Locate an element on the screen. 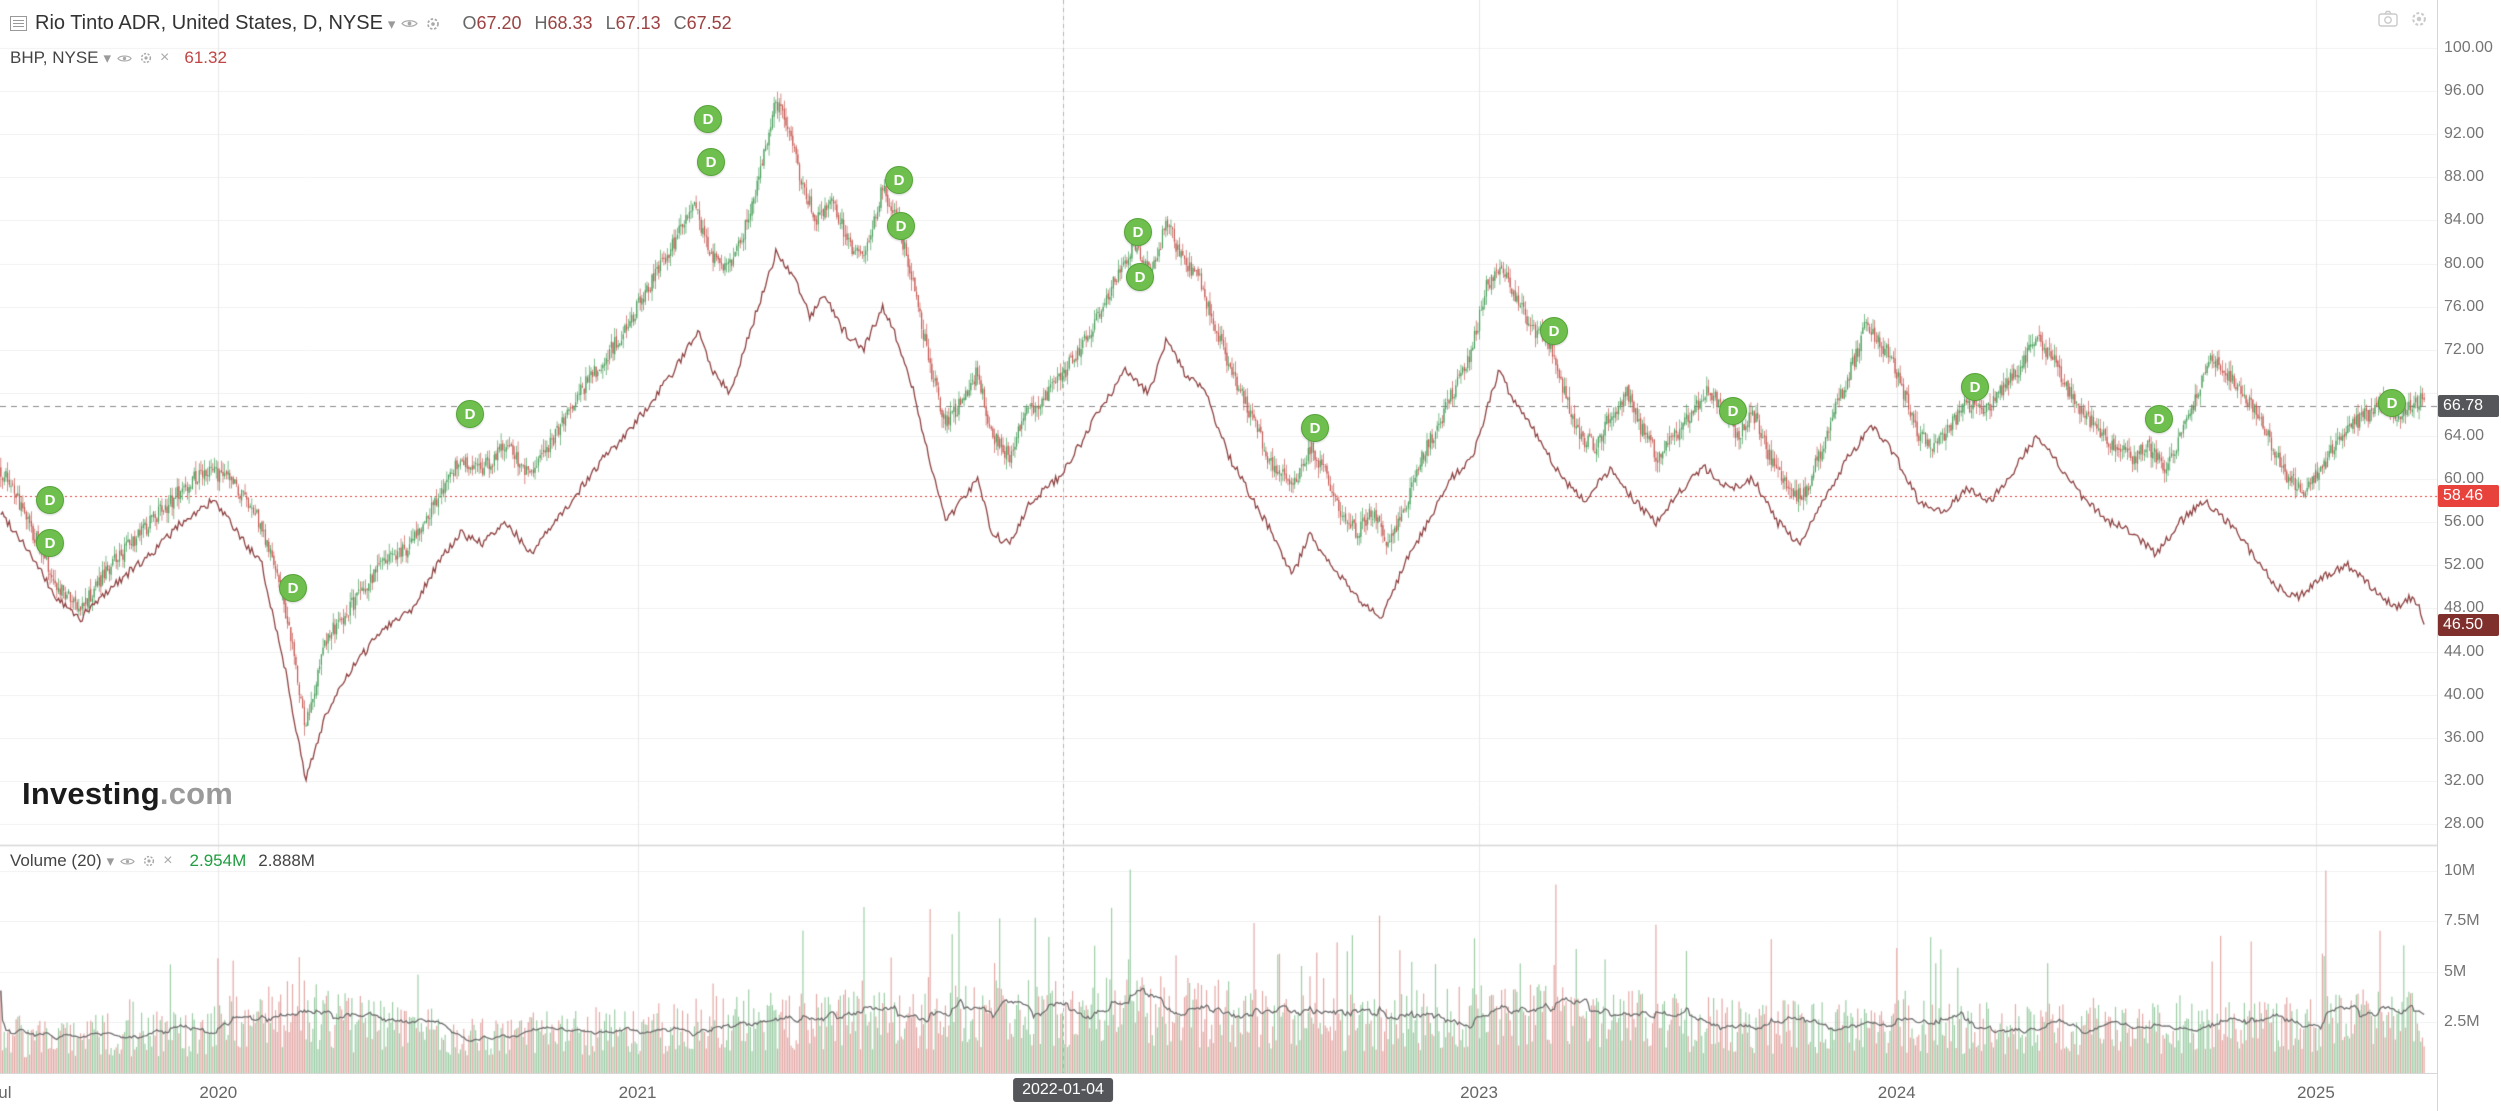 This screenshot has width=2501, height=1111. price-tick-label: 84.00 is located at coordinates (2464, 220).